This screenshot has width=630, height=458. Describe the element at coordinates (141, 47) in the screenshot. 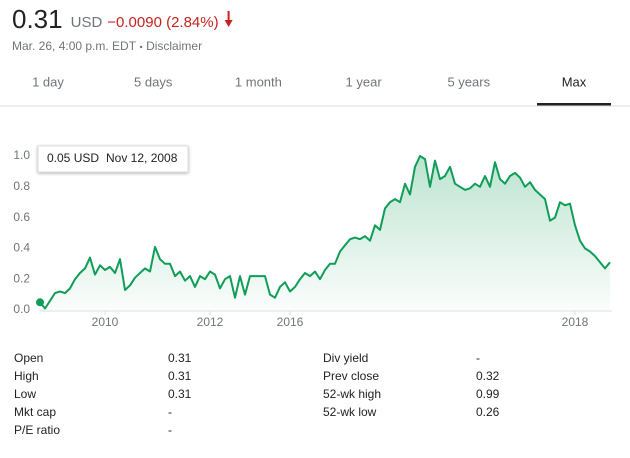

I see `separator-dot` at that location.